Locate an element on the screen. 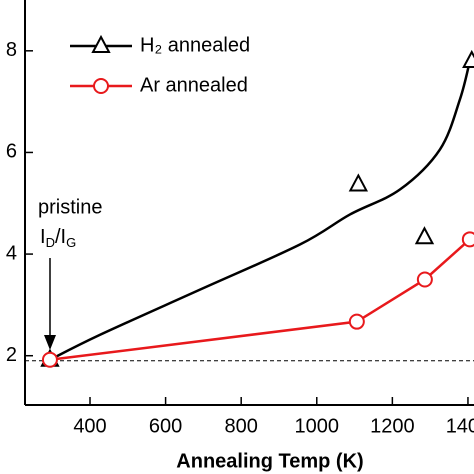 Image resolution: width=474 pixels, height=474 pixels. annotation: ID/IG is located at coordinates (58, 238).